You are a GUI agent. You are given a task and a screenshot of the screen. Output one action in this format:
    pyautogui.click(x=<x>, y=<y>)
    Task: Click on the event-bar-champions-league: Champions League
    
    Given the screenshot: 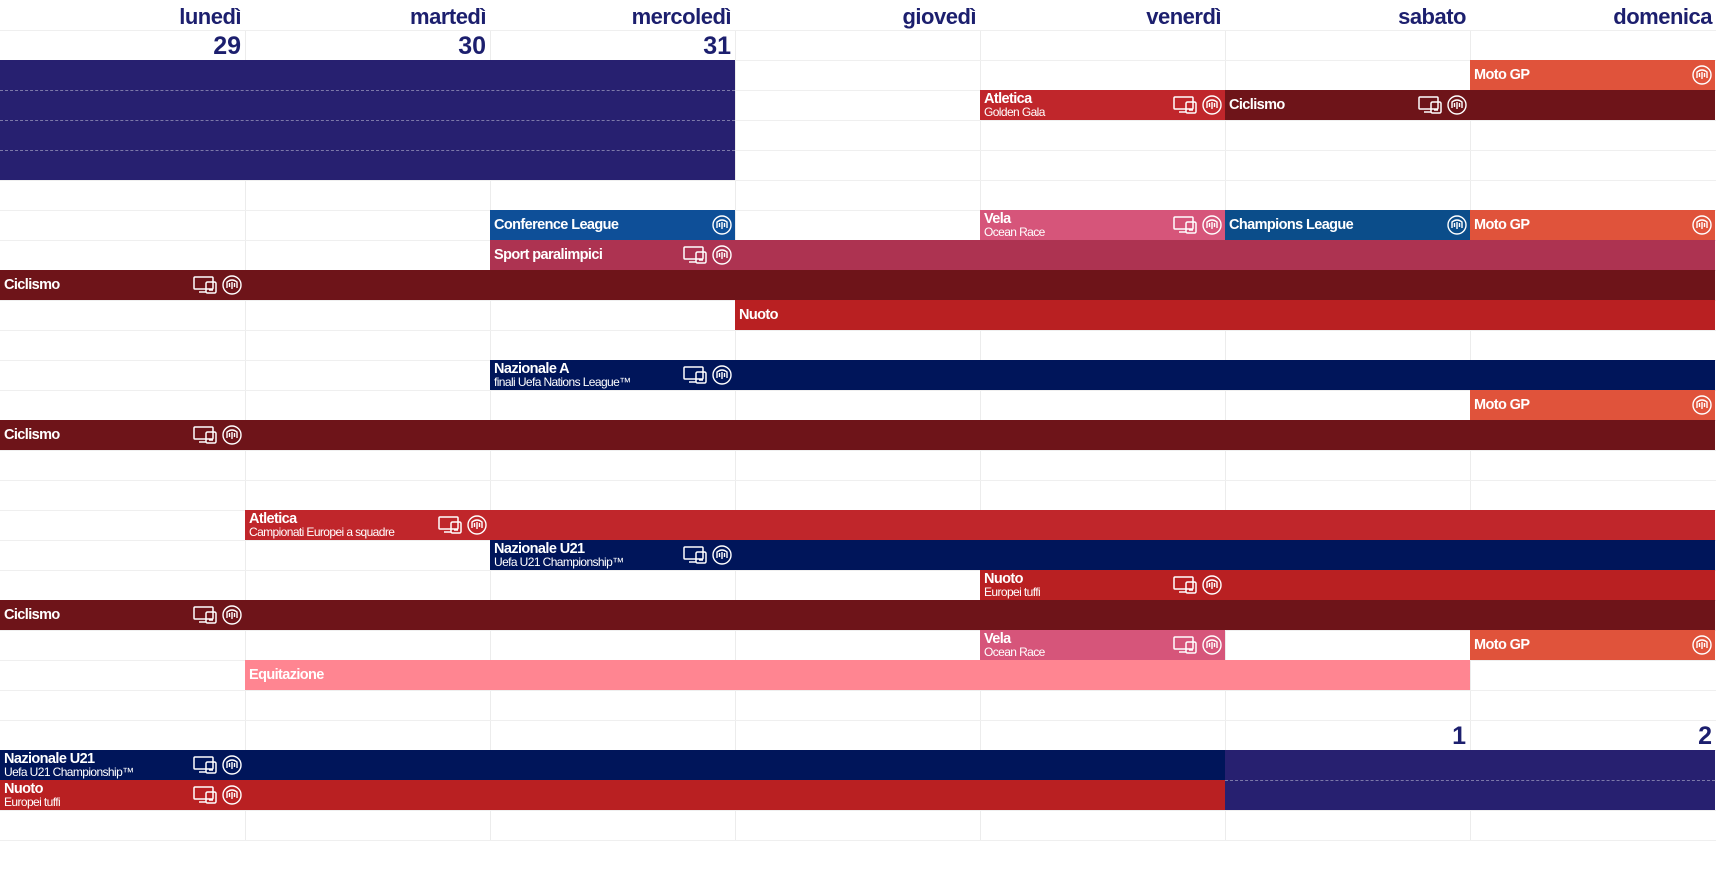 What is the action you would take?
    pyautogui.click(x=1347, y=225)
    